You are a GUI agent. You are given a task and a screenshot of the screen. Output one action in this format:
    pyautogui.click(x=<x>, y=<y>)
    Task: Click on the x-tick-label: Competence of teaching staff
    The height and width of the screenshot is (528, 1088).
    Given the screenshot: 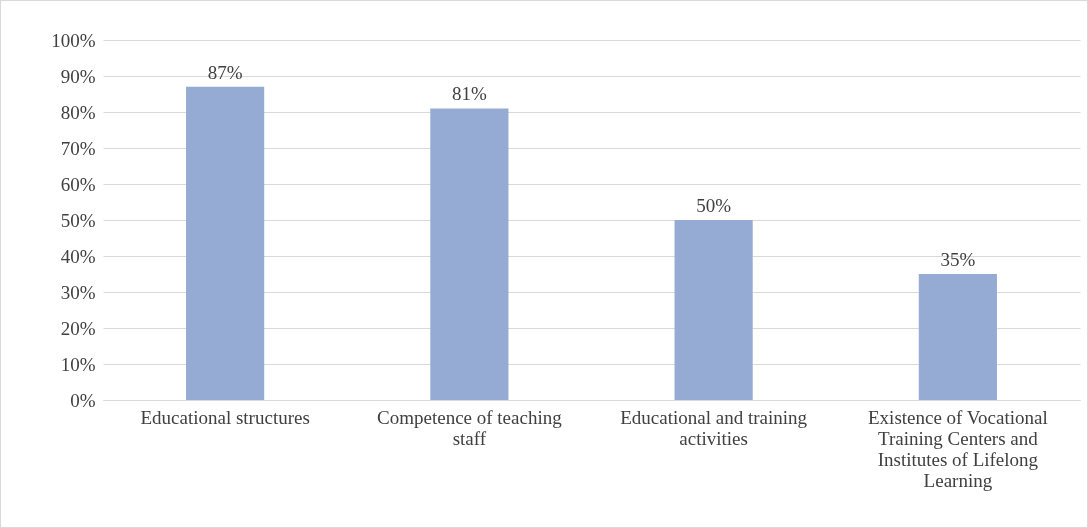 What is the action you would take?
    pyautogui.click(x=470, y=427)
    